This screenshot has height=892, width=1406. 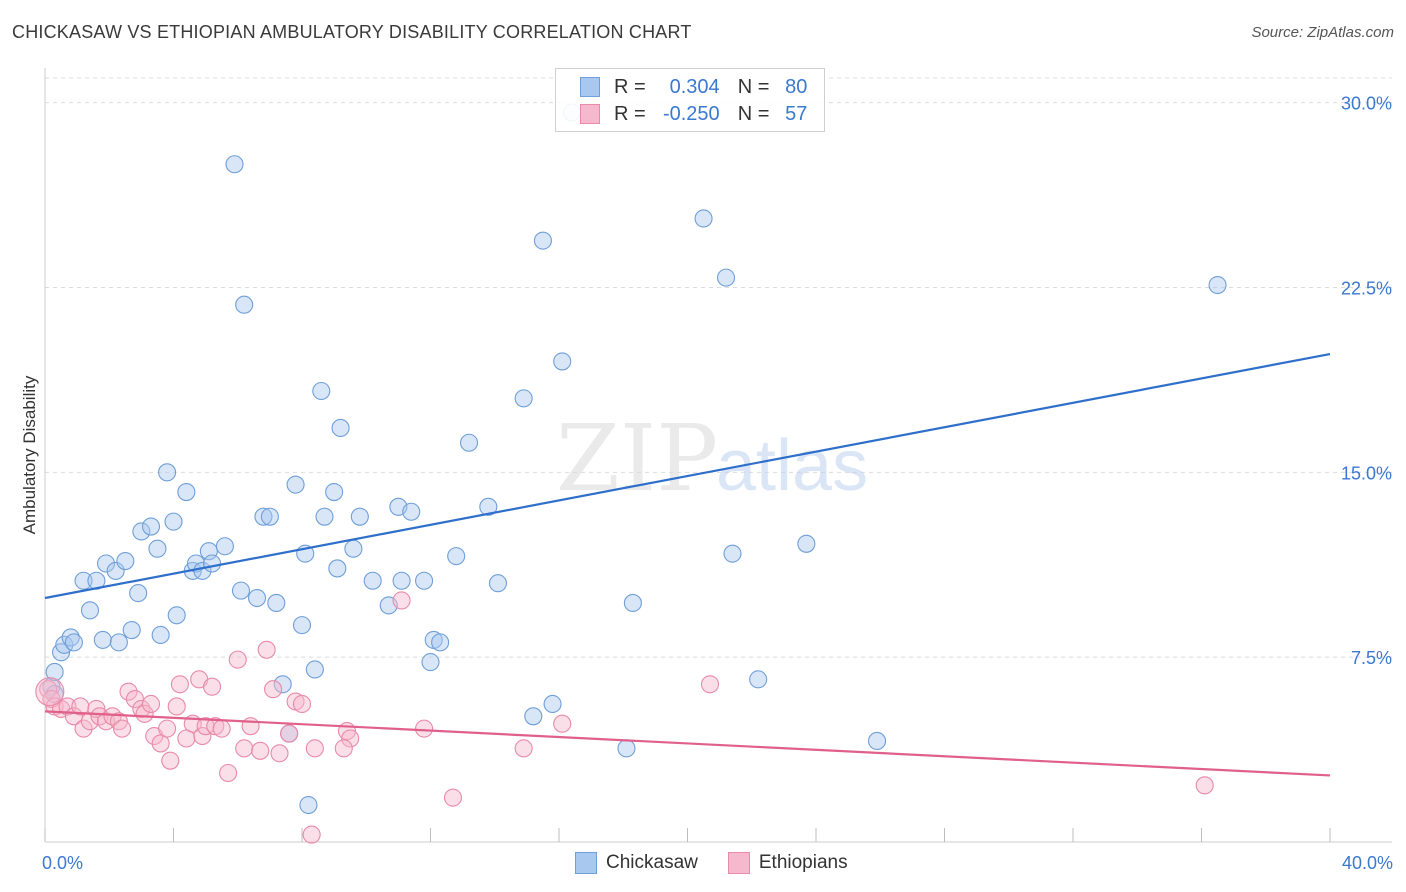 I want to click on r-value-ethiopians: -0.250, so click(x=691, y=113).